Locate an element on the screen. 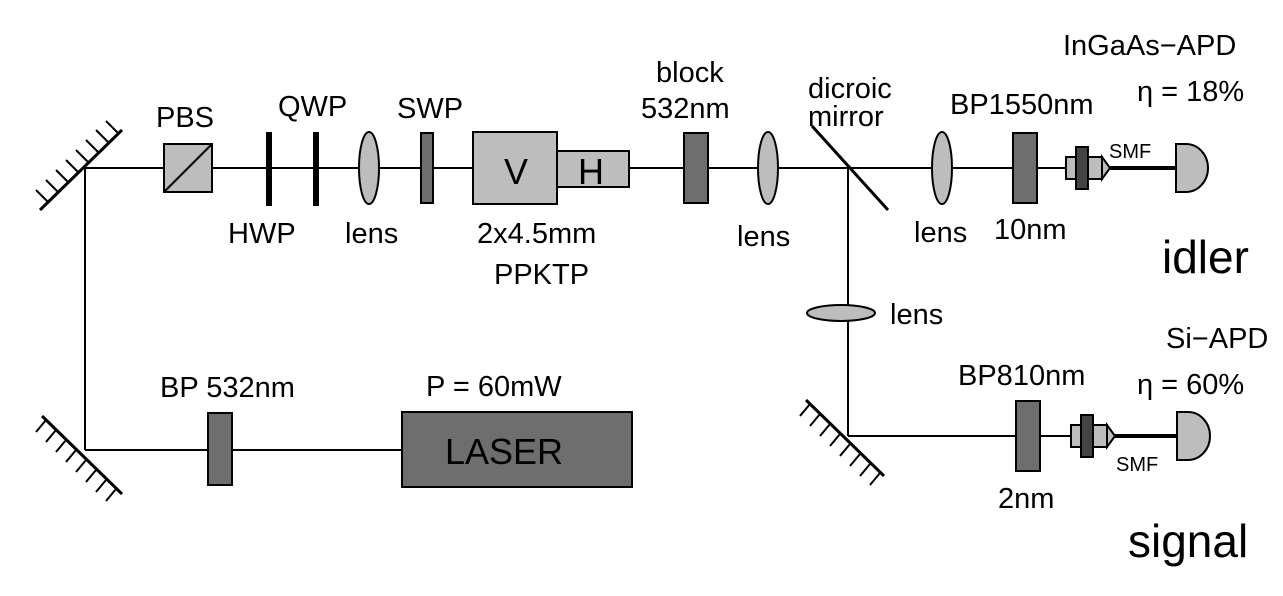  hwp-plate is located at coordinates (269, 169).